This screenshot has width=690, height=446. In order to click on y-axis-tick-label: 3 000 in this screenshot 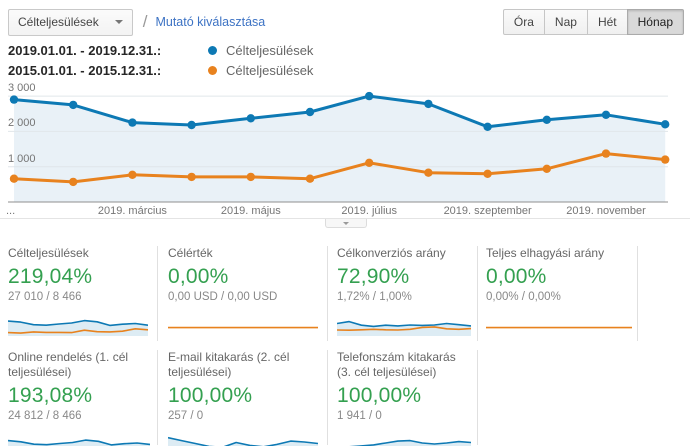, I will do `click(22, 88)`.